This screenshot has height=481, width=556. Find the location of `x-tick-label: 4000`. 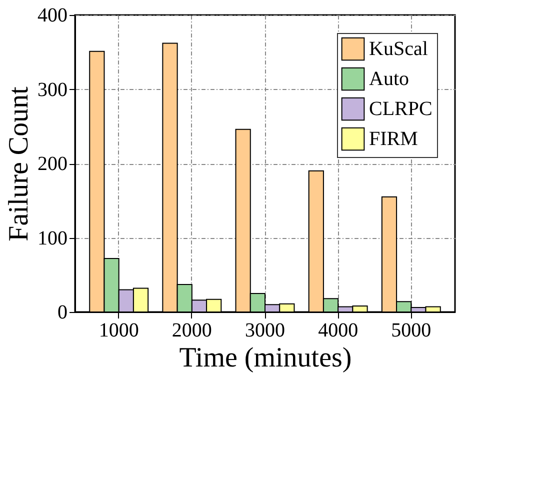

x-tick-label: 4000 is located at coordinates (338, 331).